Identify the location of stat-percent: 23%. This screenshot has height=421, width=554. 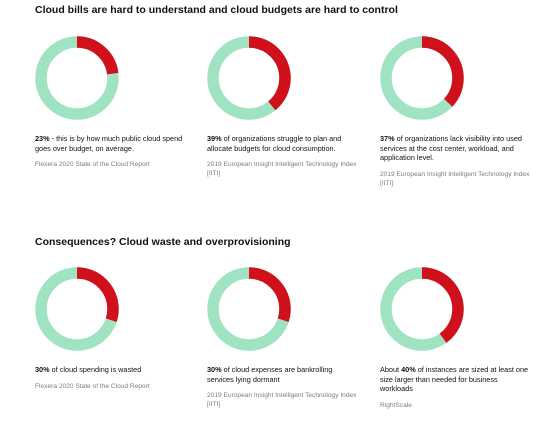
(42, 138).